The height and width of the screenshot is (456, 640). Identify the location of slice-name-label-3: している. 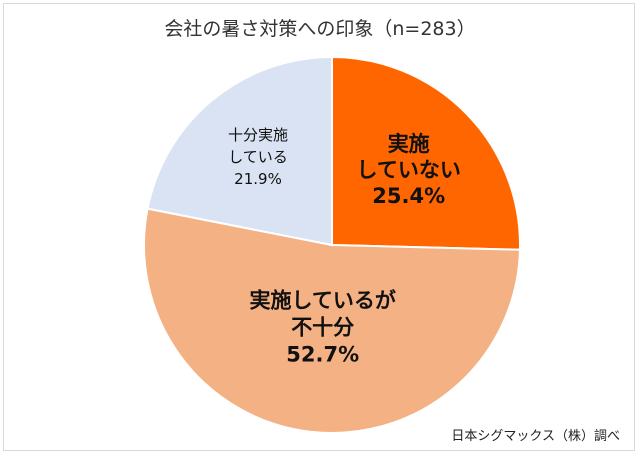
(258, 157).